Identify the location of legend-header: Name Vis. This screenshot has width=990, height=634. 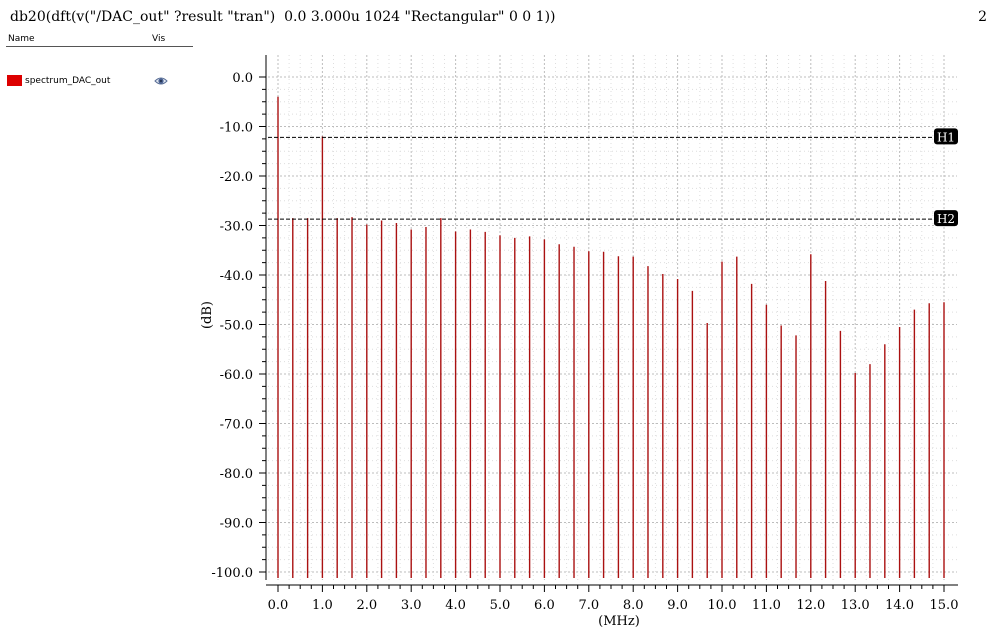
(99, 39).